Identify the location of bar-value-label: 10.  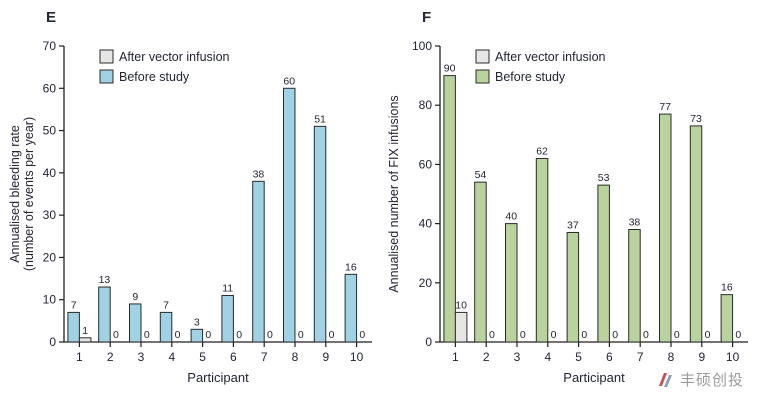
(461, 305).